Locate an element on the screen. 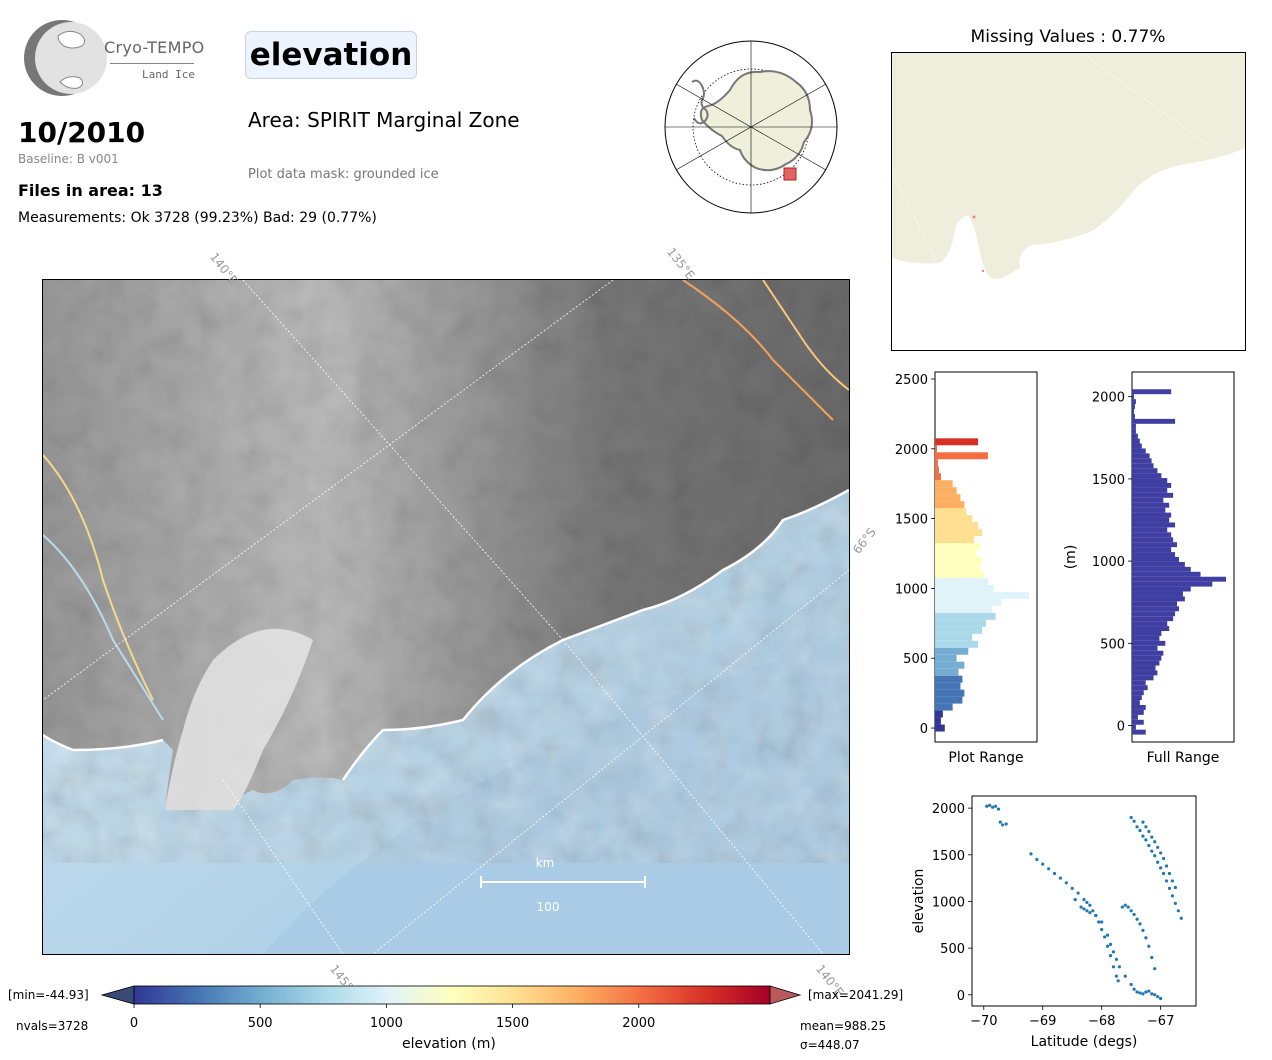 This screenshot has width=1272, height=1060. logo-subtitle: Land Ice is located at coordinates (168, 74).